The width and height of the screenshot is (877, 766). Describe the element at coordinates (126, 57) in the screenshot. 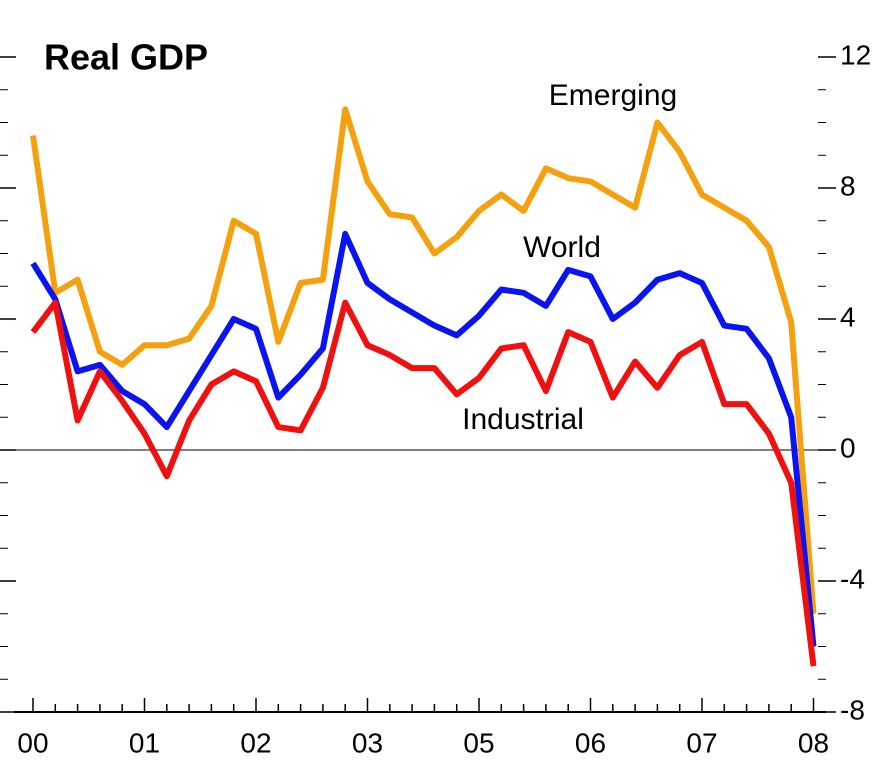

I see `chart-title: Real GDP` at that location.